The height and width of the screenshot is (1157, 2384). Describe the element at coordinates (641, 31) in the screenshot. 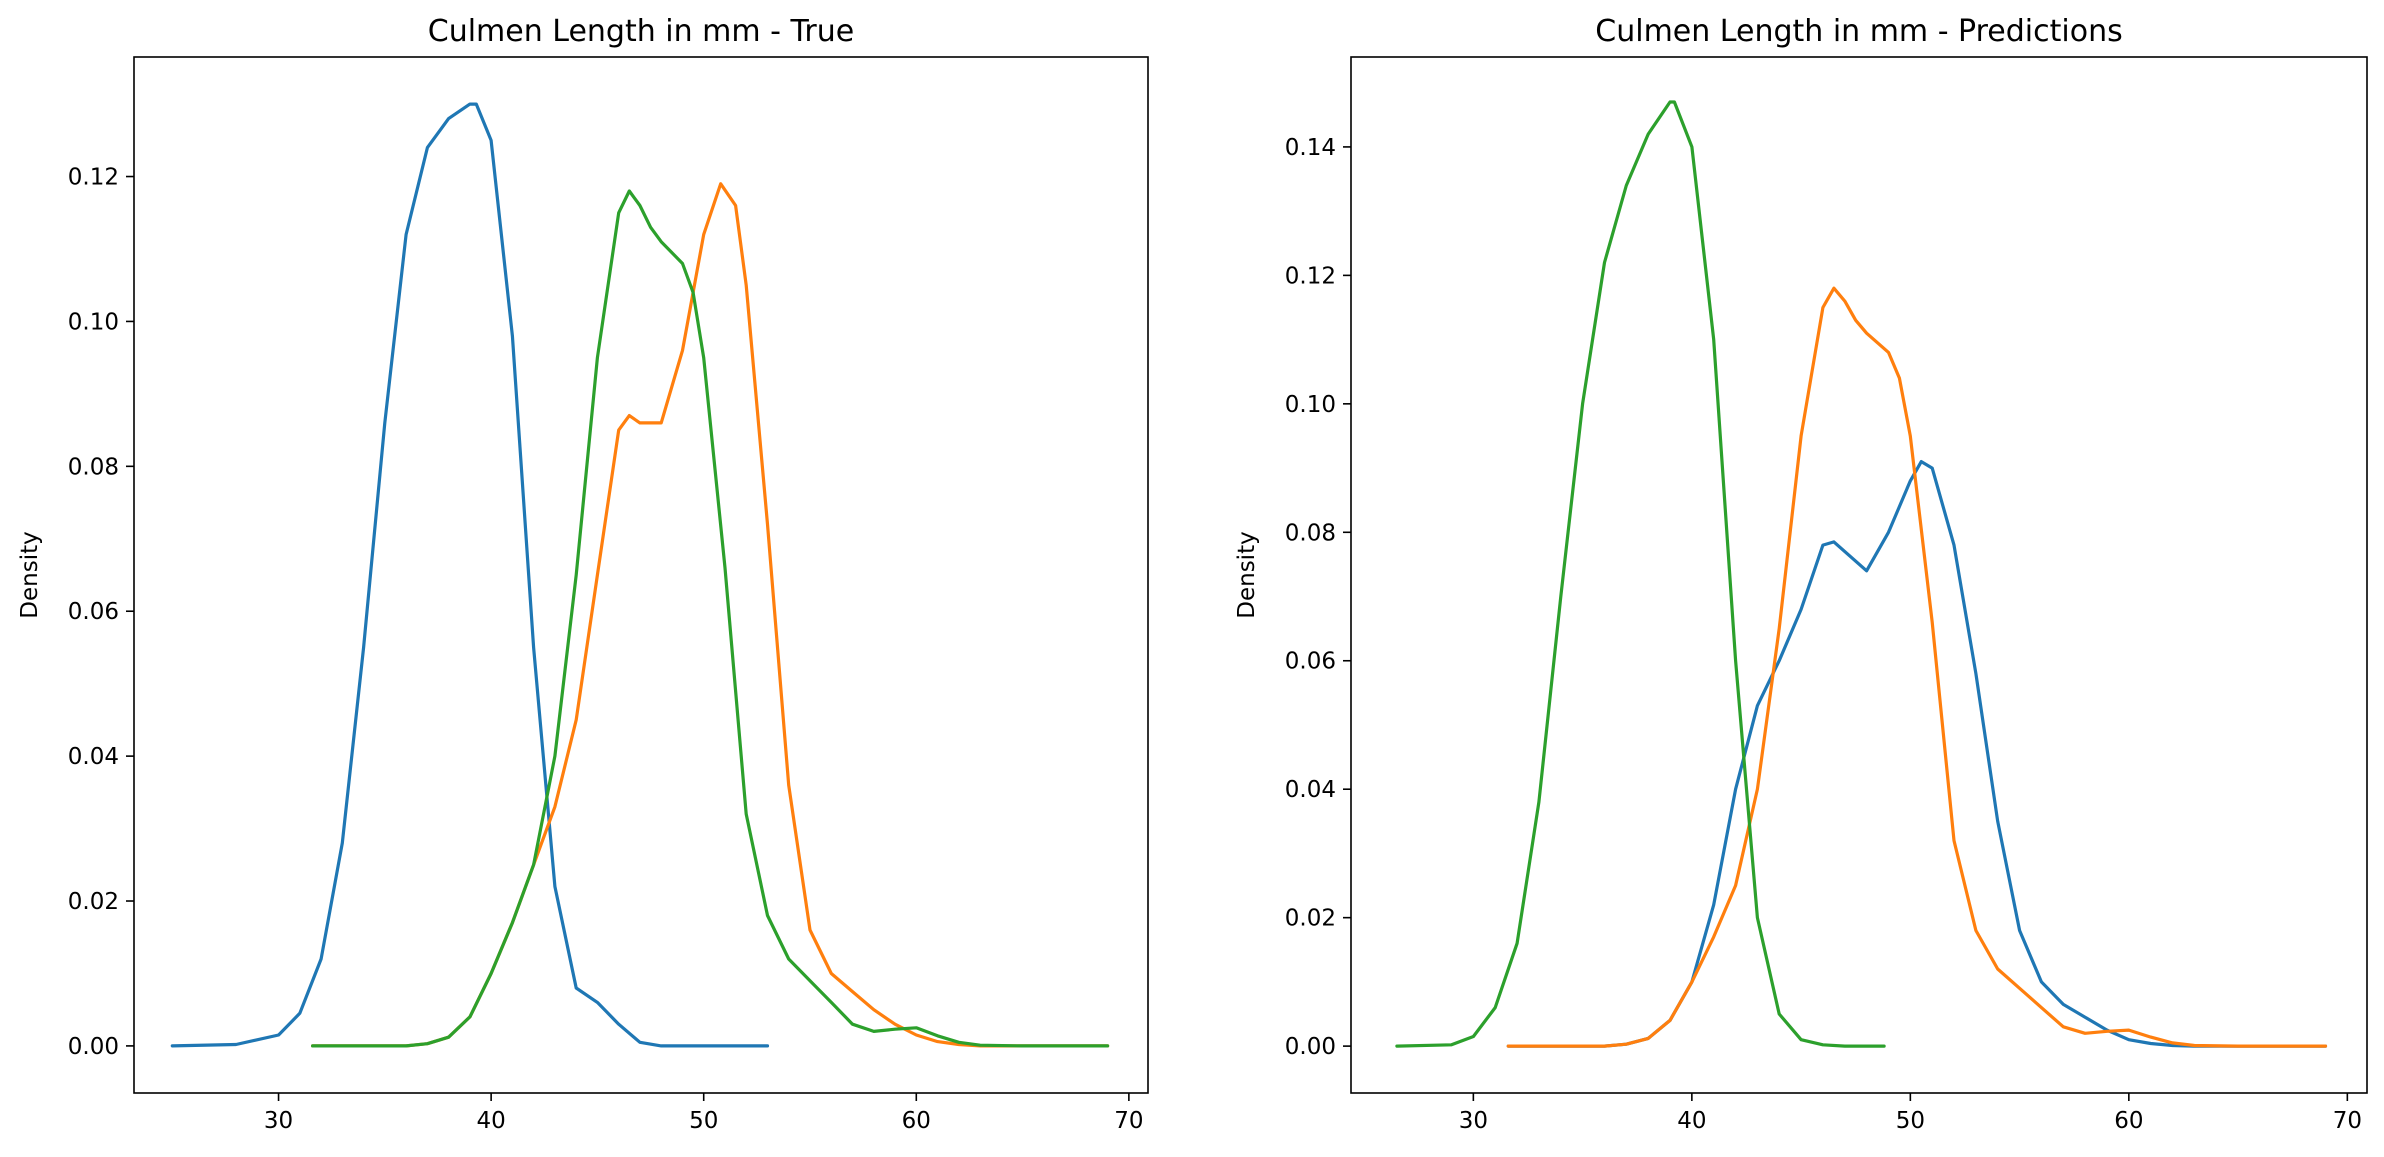

I see `chart-title: Culmen Length in mm - True` at that location.